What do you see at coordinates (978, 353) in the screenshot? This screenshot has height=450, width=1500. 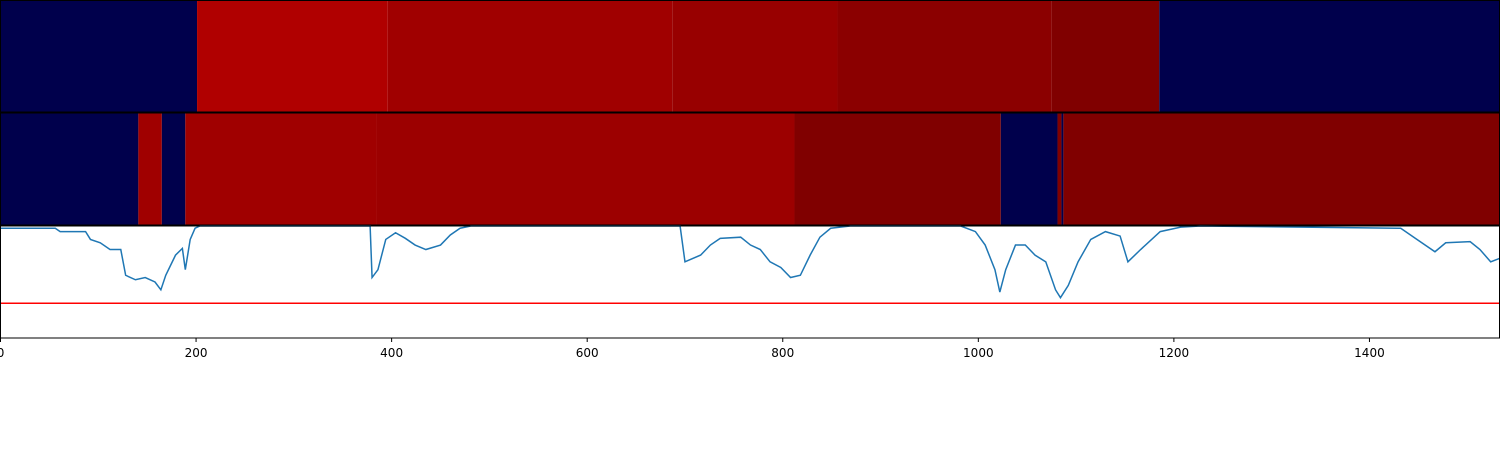 I see `x-tick-label: 1000` at bounding box center [978, 353].